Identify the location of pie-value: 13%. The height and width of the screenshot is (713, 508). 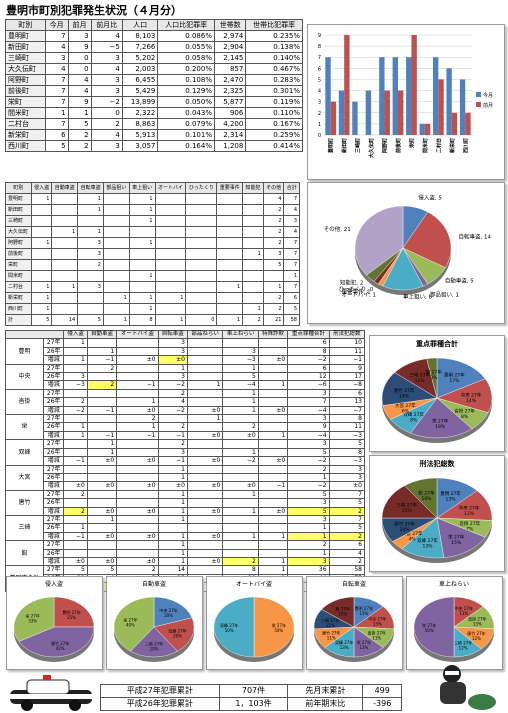
(363, 647).